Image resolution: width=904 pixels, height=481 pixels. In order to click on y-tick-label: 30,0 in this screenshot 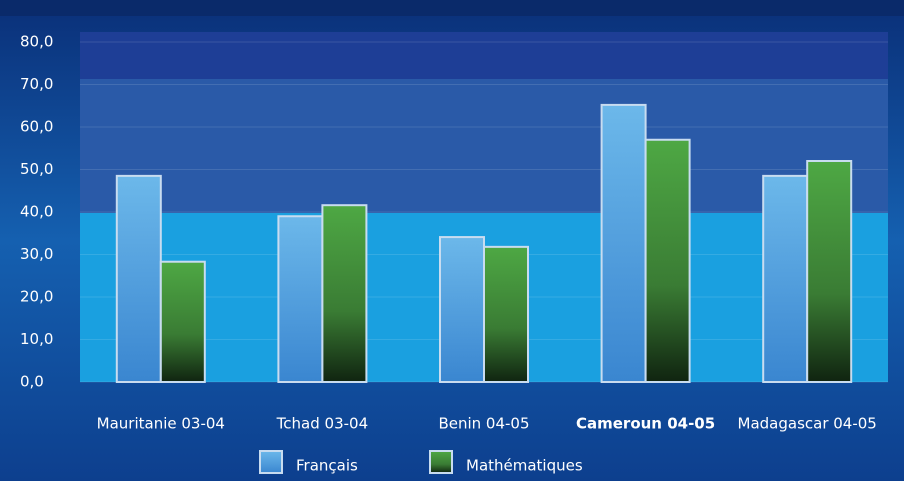, I will do `click(36, 254)`.